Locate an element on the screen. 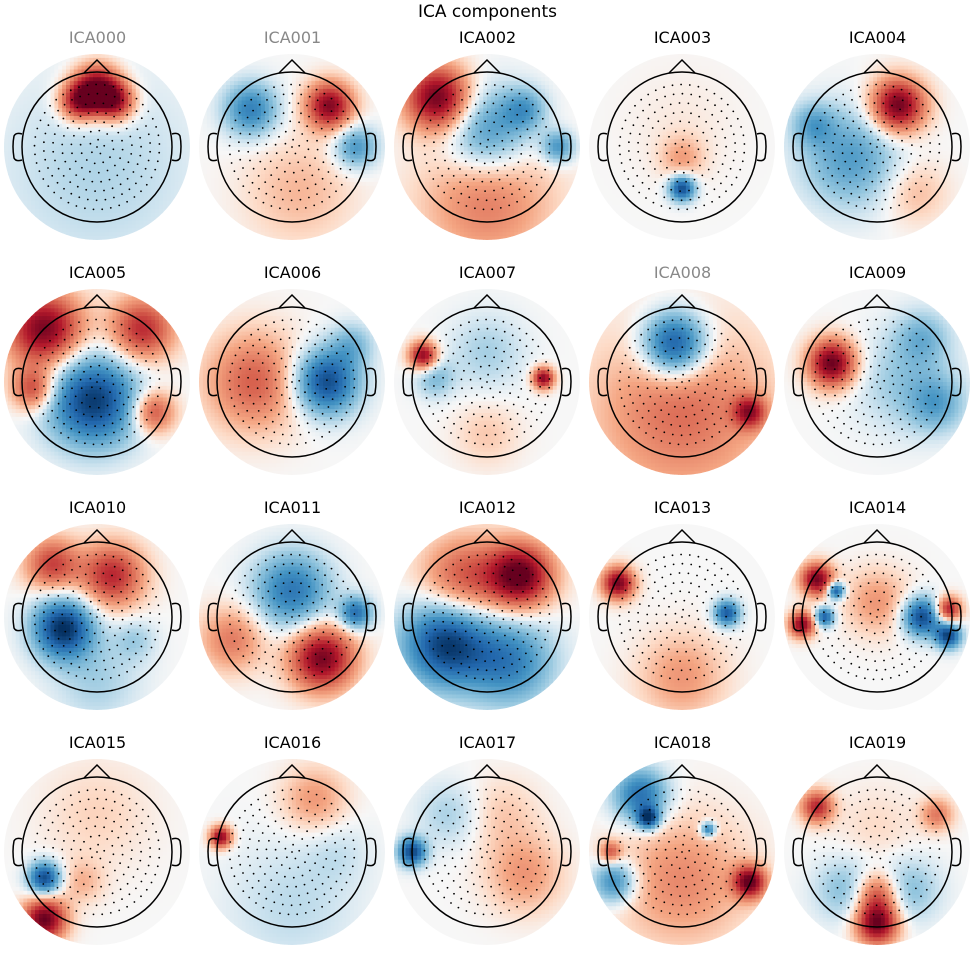  component-title: ICA018 is located at coordinates (682, 742).